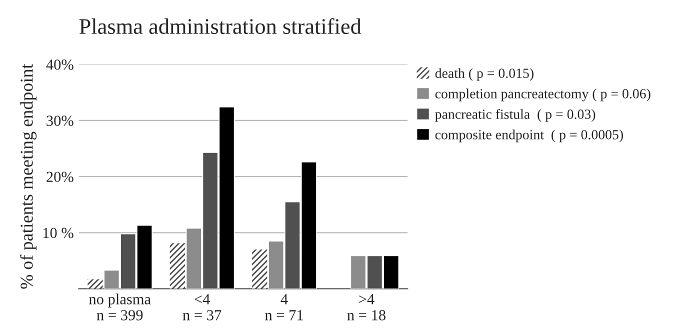  I want to click on x-tick-label: 4 n = 71, so click(284, 307).